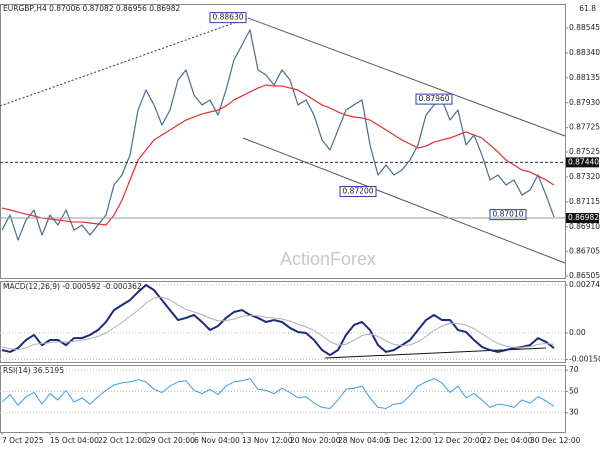 Image resolution: width=600 pixels, height=450 pixels. I want to click on y-tick-label: 70, so click(574, 369).